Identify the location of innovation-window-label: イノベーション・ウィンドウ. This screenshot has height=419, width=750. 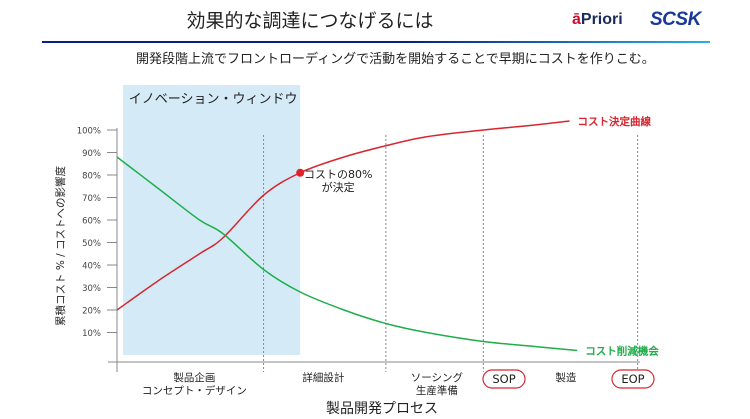
(213, 99).